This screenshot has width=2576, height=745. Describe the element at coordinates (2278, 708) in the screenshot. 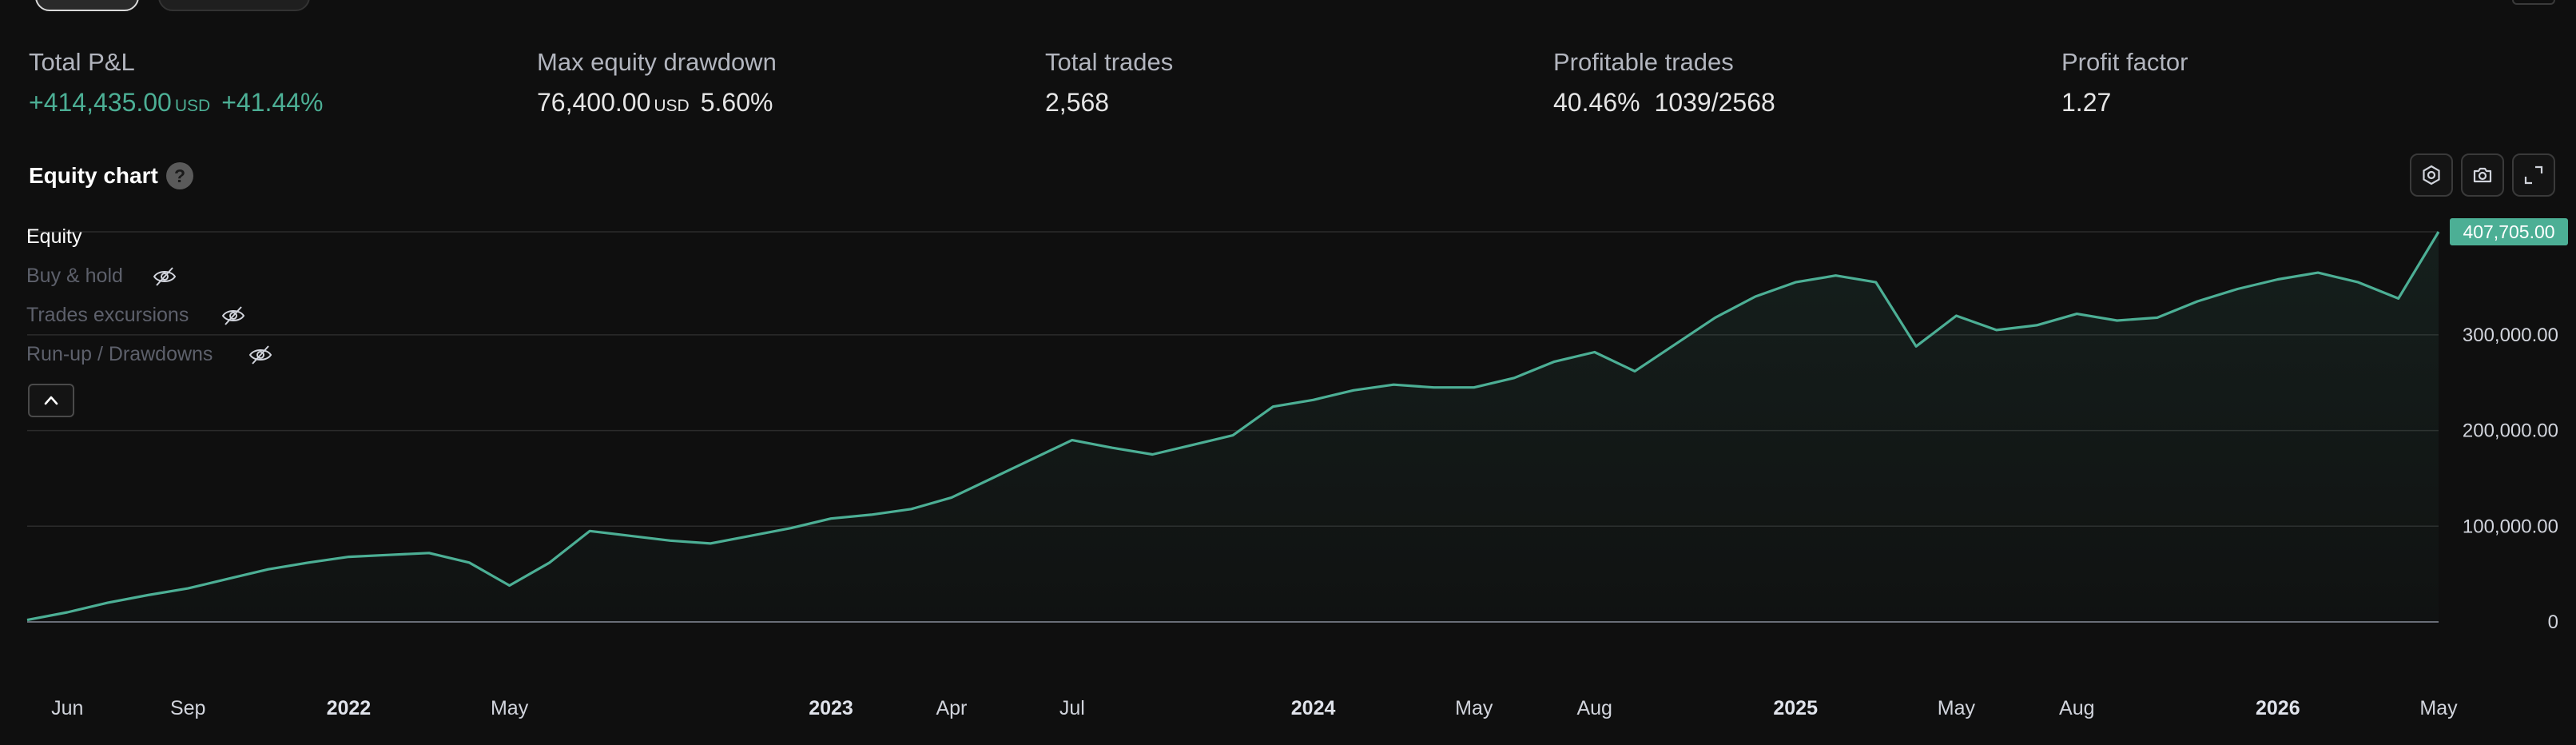

I see `x-tick-year-label: 2026` at that location.